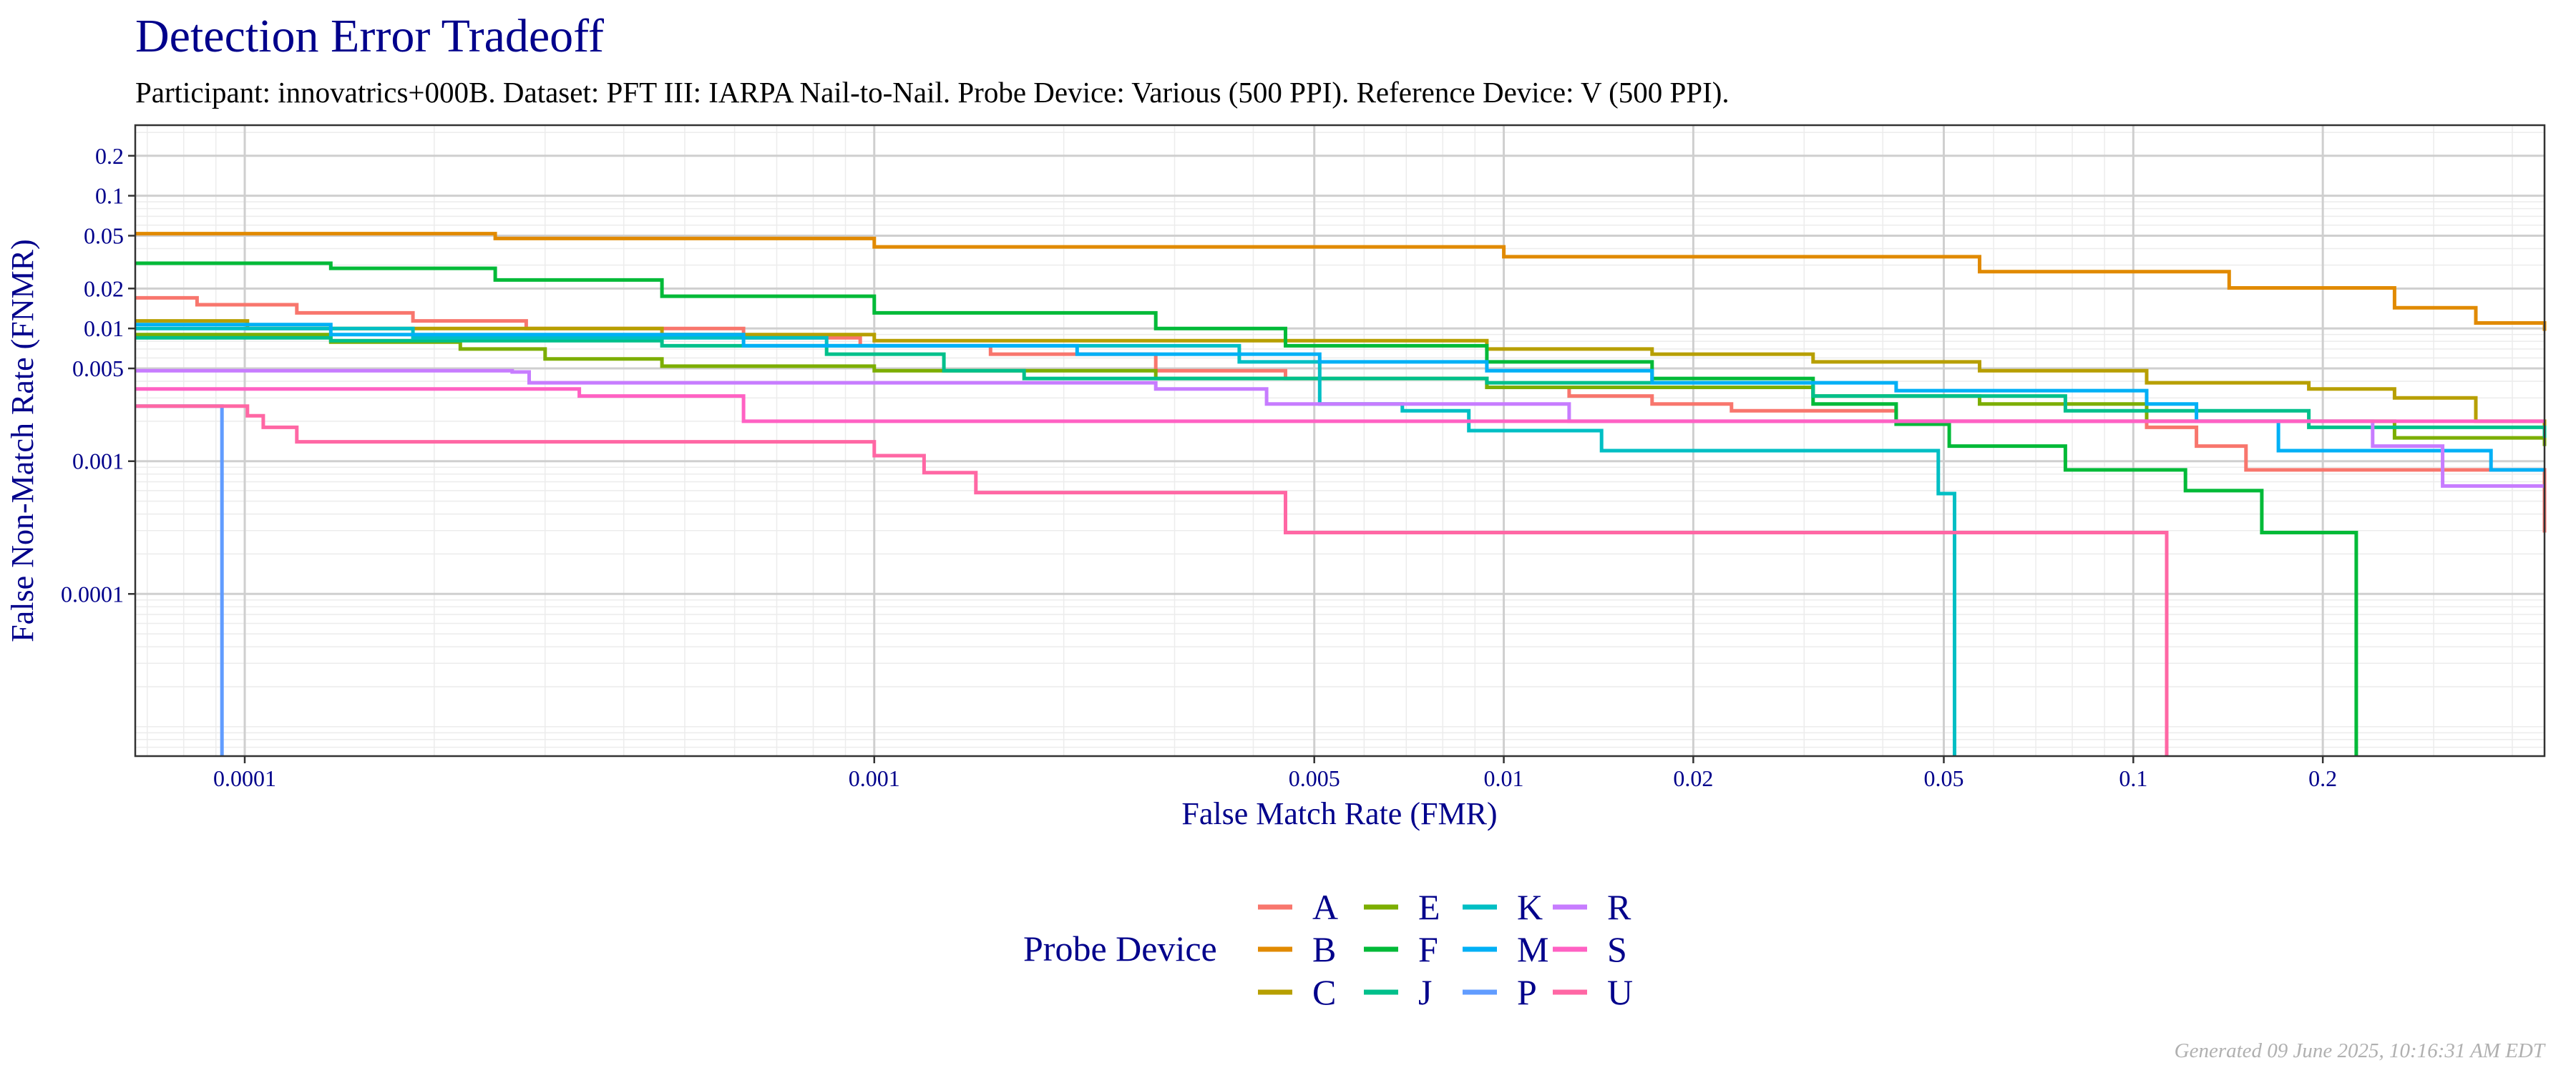 Image resolution: width=2576 pixels, height=1073 pixels. I want to click on x-tick-label: 0.0001, so click(244, 778).